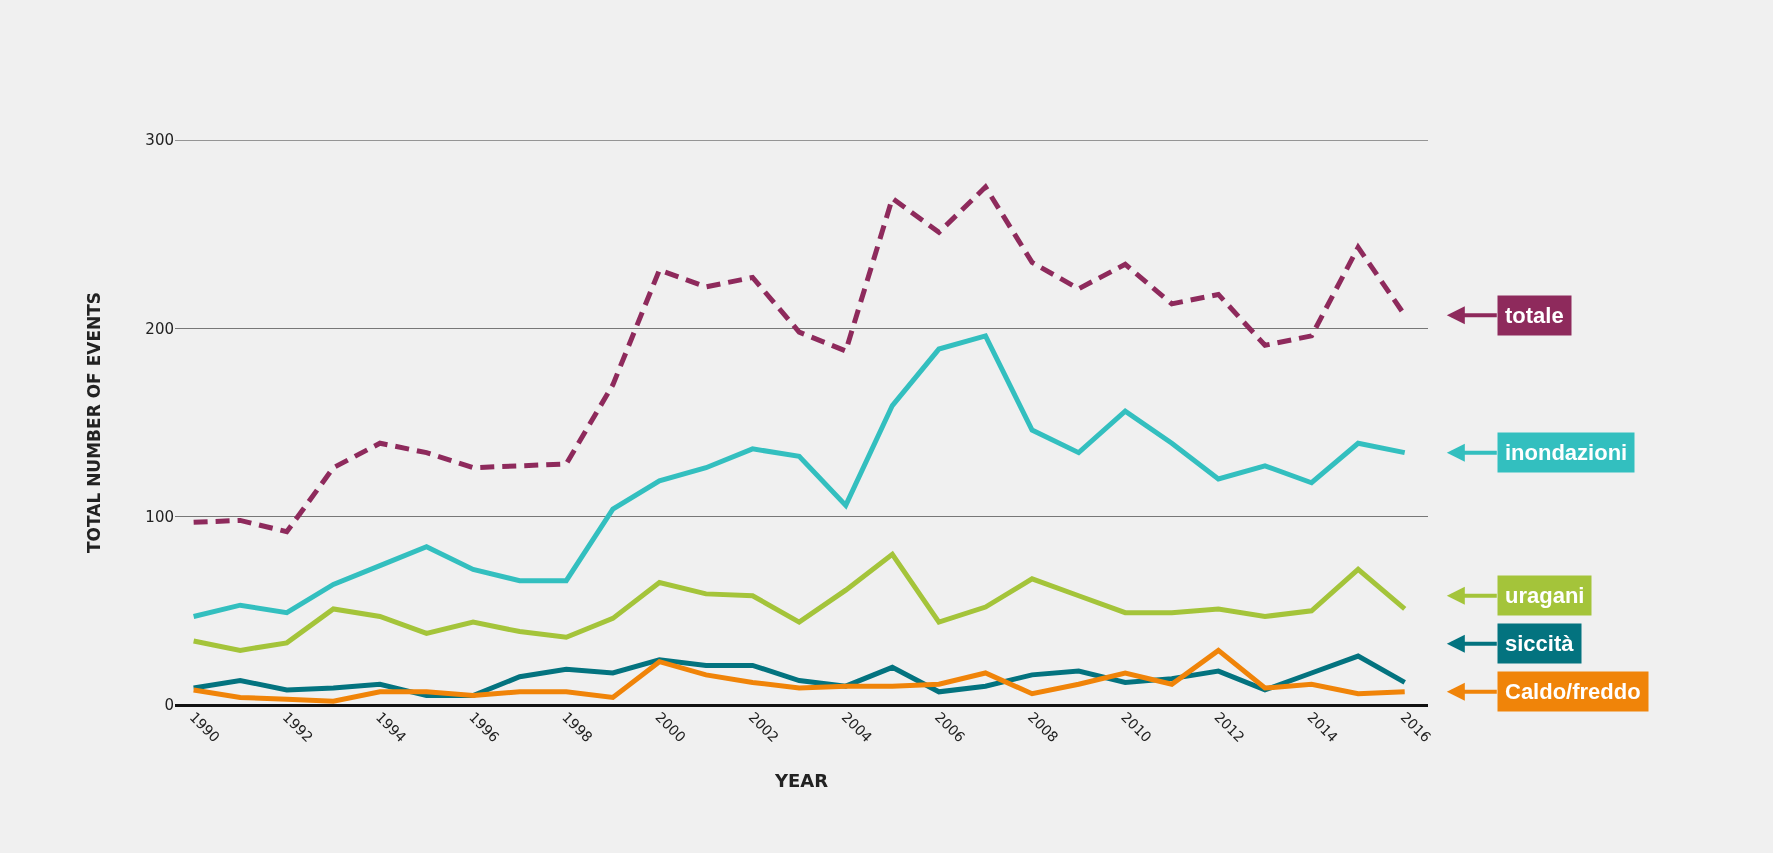 Image resolution: width=1773 pixels, height=853 pixels. What do you see at coordinates (1534, 315) in the screenshot?
I see `legend-label: totale` at bounding box center [1534, 315].